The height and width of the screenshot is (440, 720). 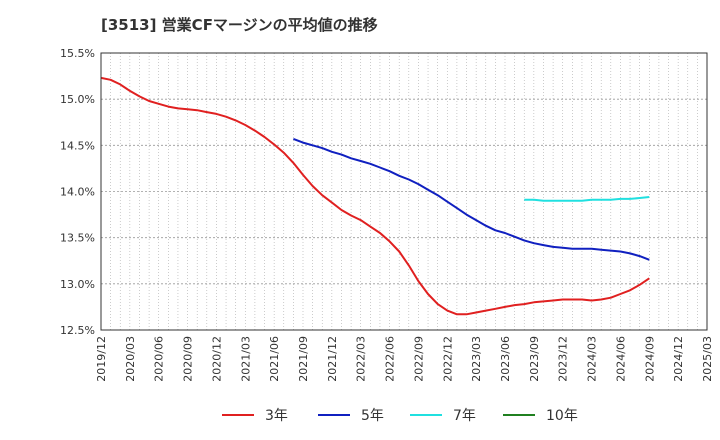 I want to click on y-tick-label: 13.0%, so click(x=77, y=284).